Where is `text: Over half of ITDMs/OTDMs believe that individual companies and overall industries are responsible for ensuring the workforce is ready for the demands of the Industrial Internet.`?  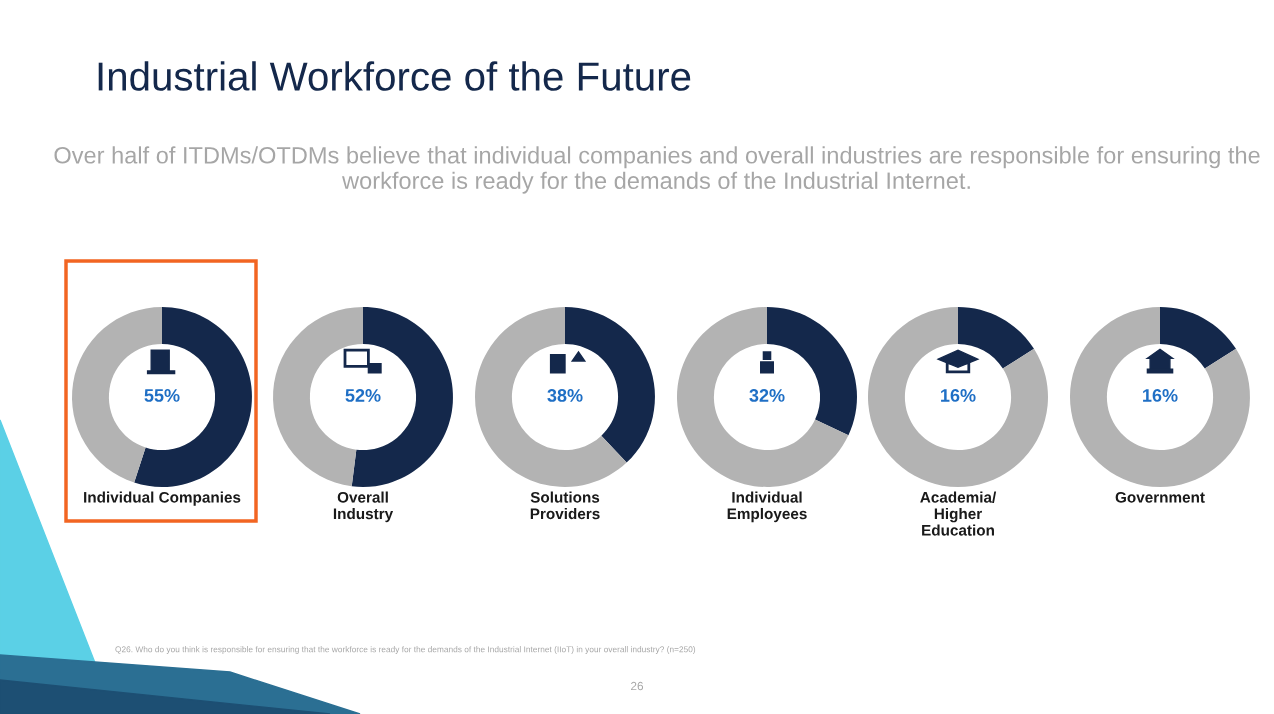 text: Over half of ITDMs/OTDMs believe that individual companies and overall industries are responsible for ensuring the workforce is ready for the demands of the Industrial Internet. is located at coordinates (657, 170).